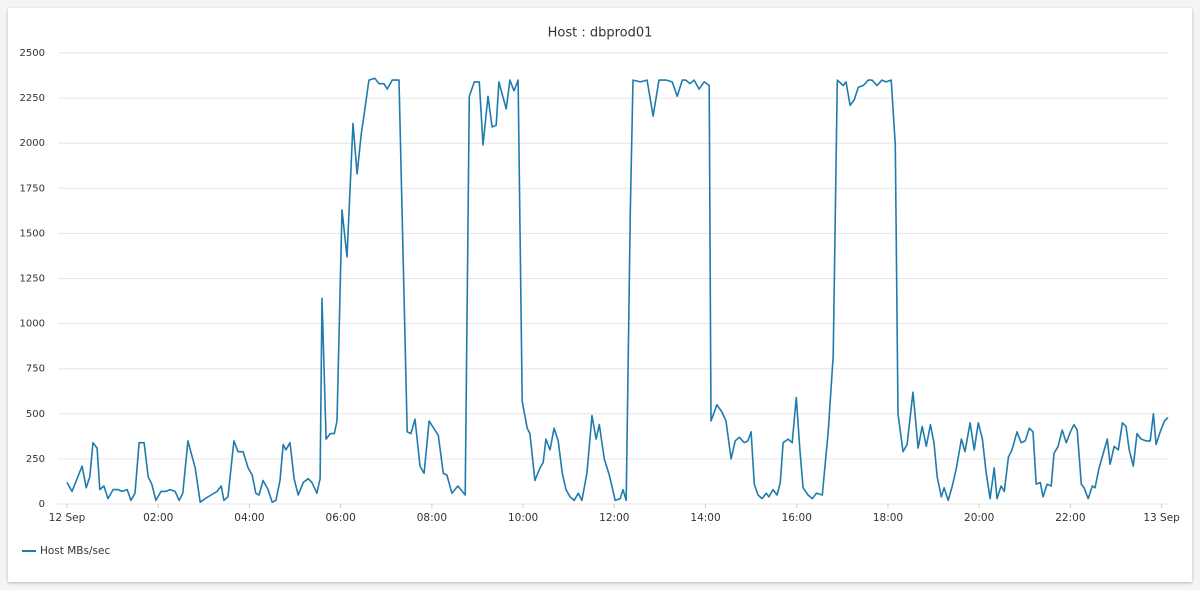  I want to click on y-tick-label: 1500, so click(32, 233).